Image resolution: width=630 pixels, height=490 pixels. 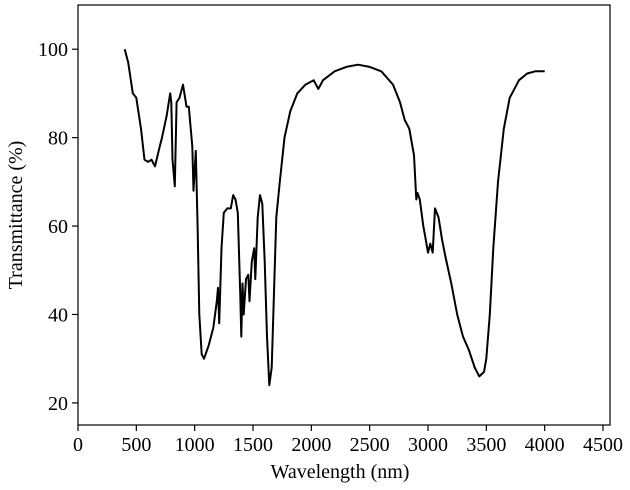 What do you see at coordinates (136, 445) in the screenshot?
I see `x-tick-label: 500` at bounding box center [136, 445].